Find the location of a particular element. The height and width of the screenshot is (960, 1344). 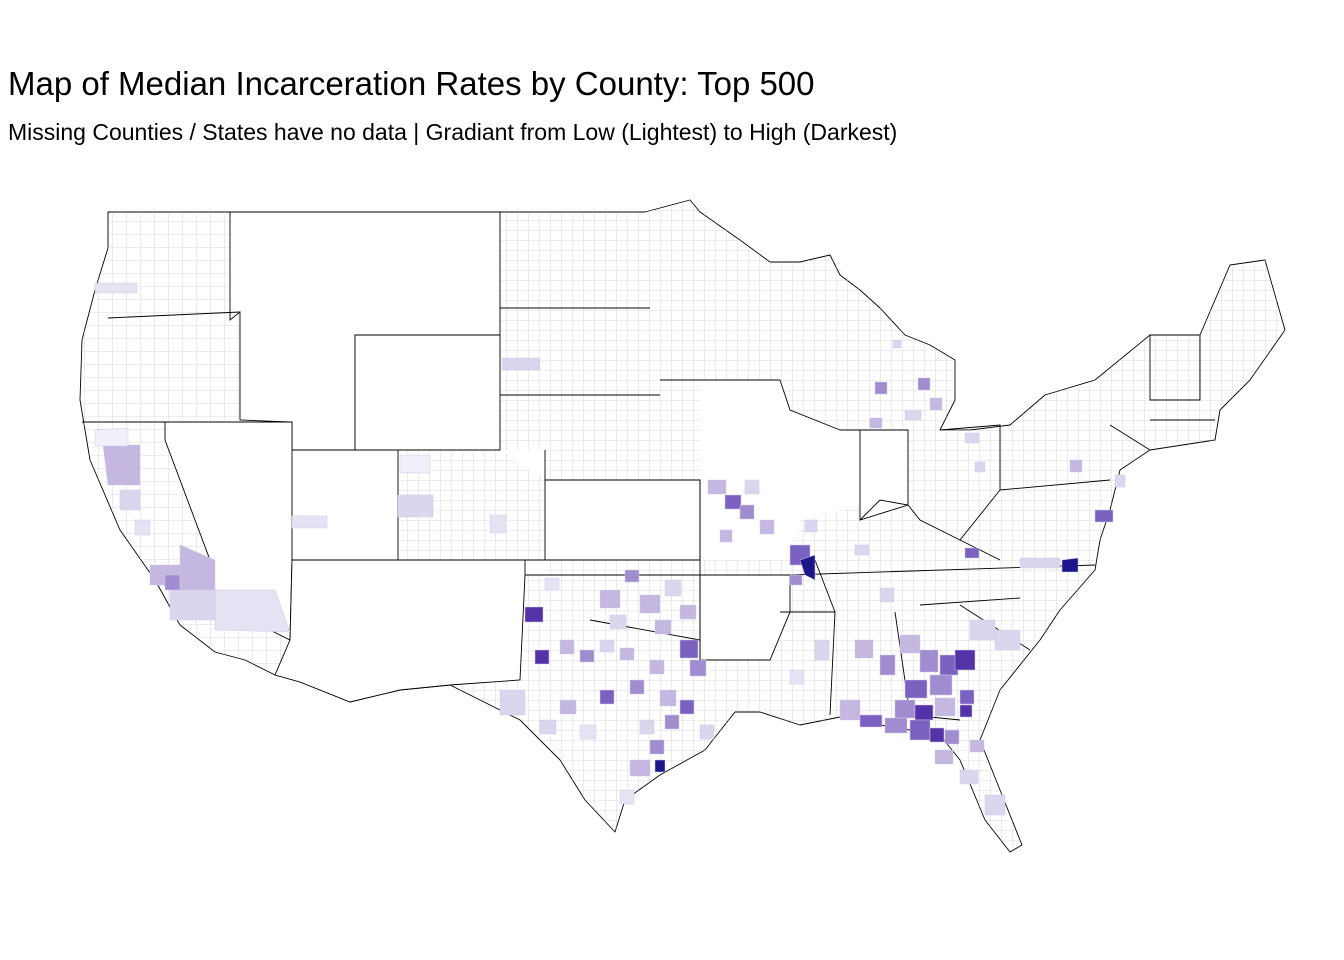

county-grid-central is located at coordinates (800, 352).